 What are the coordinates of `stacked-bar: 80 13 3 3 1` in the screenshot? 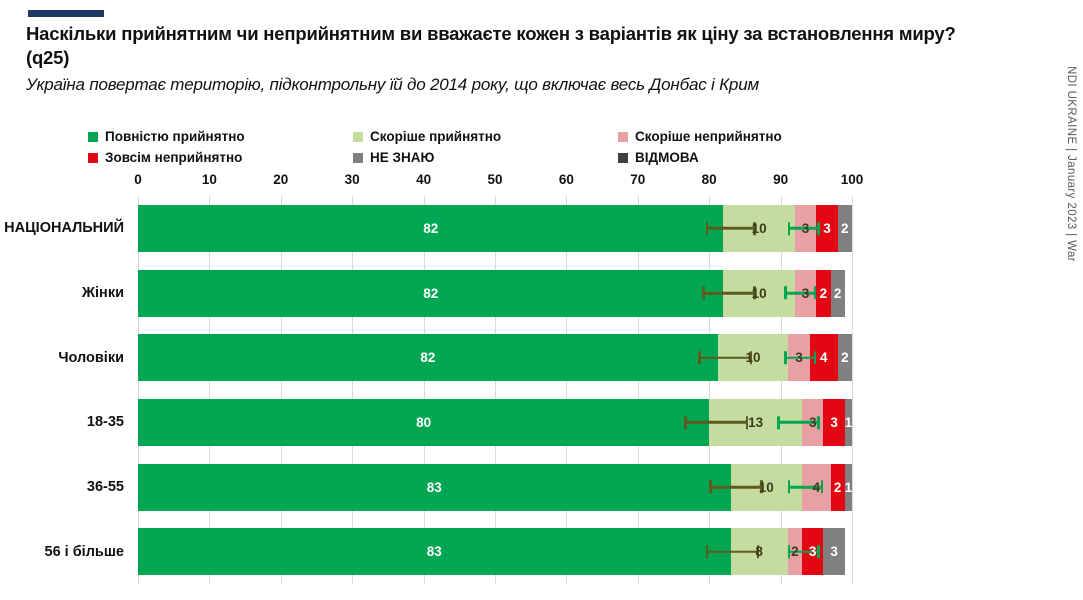 It's located at (495, 422).